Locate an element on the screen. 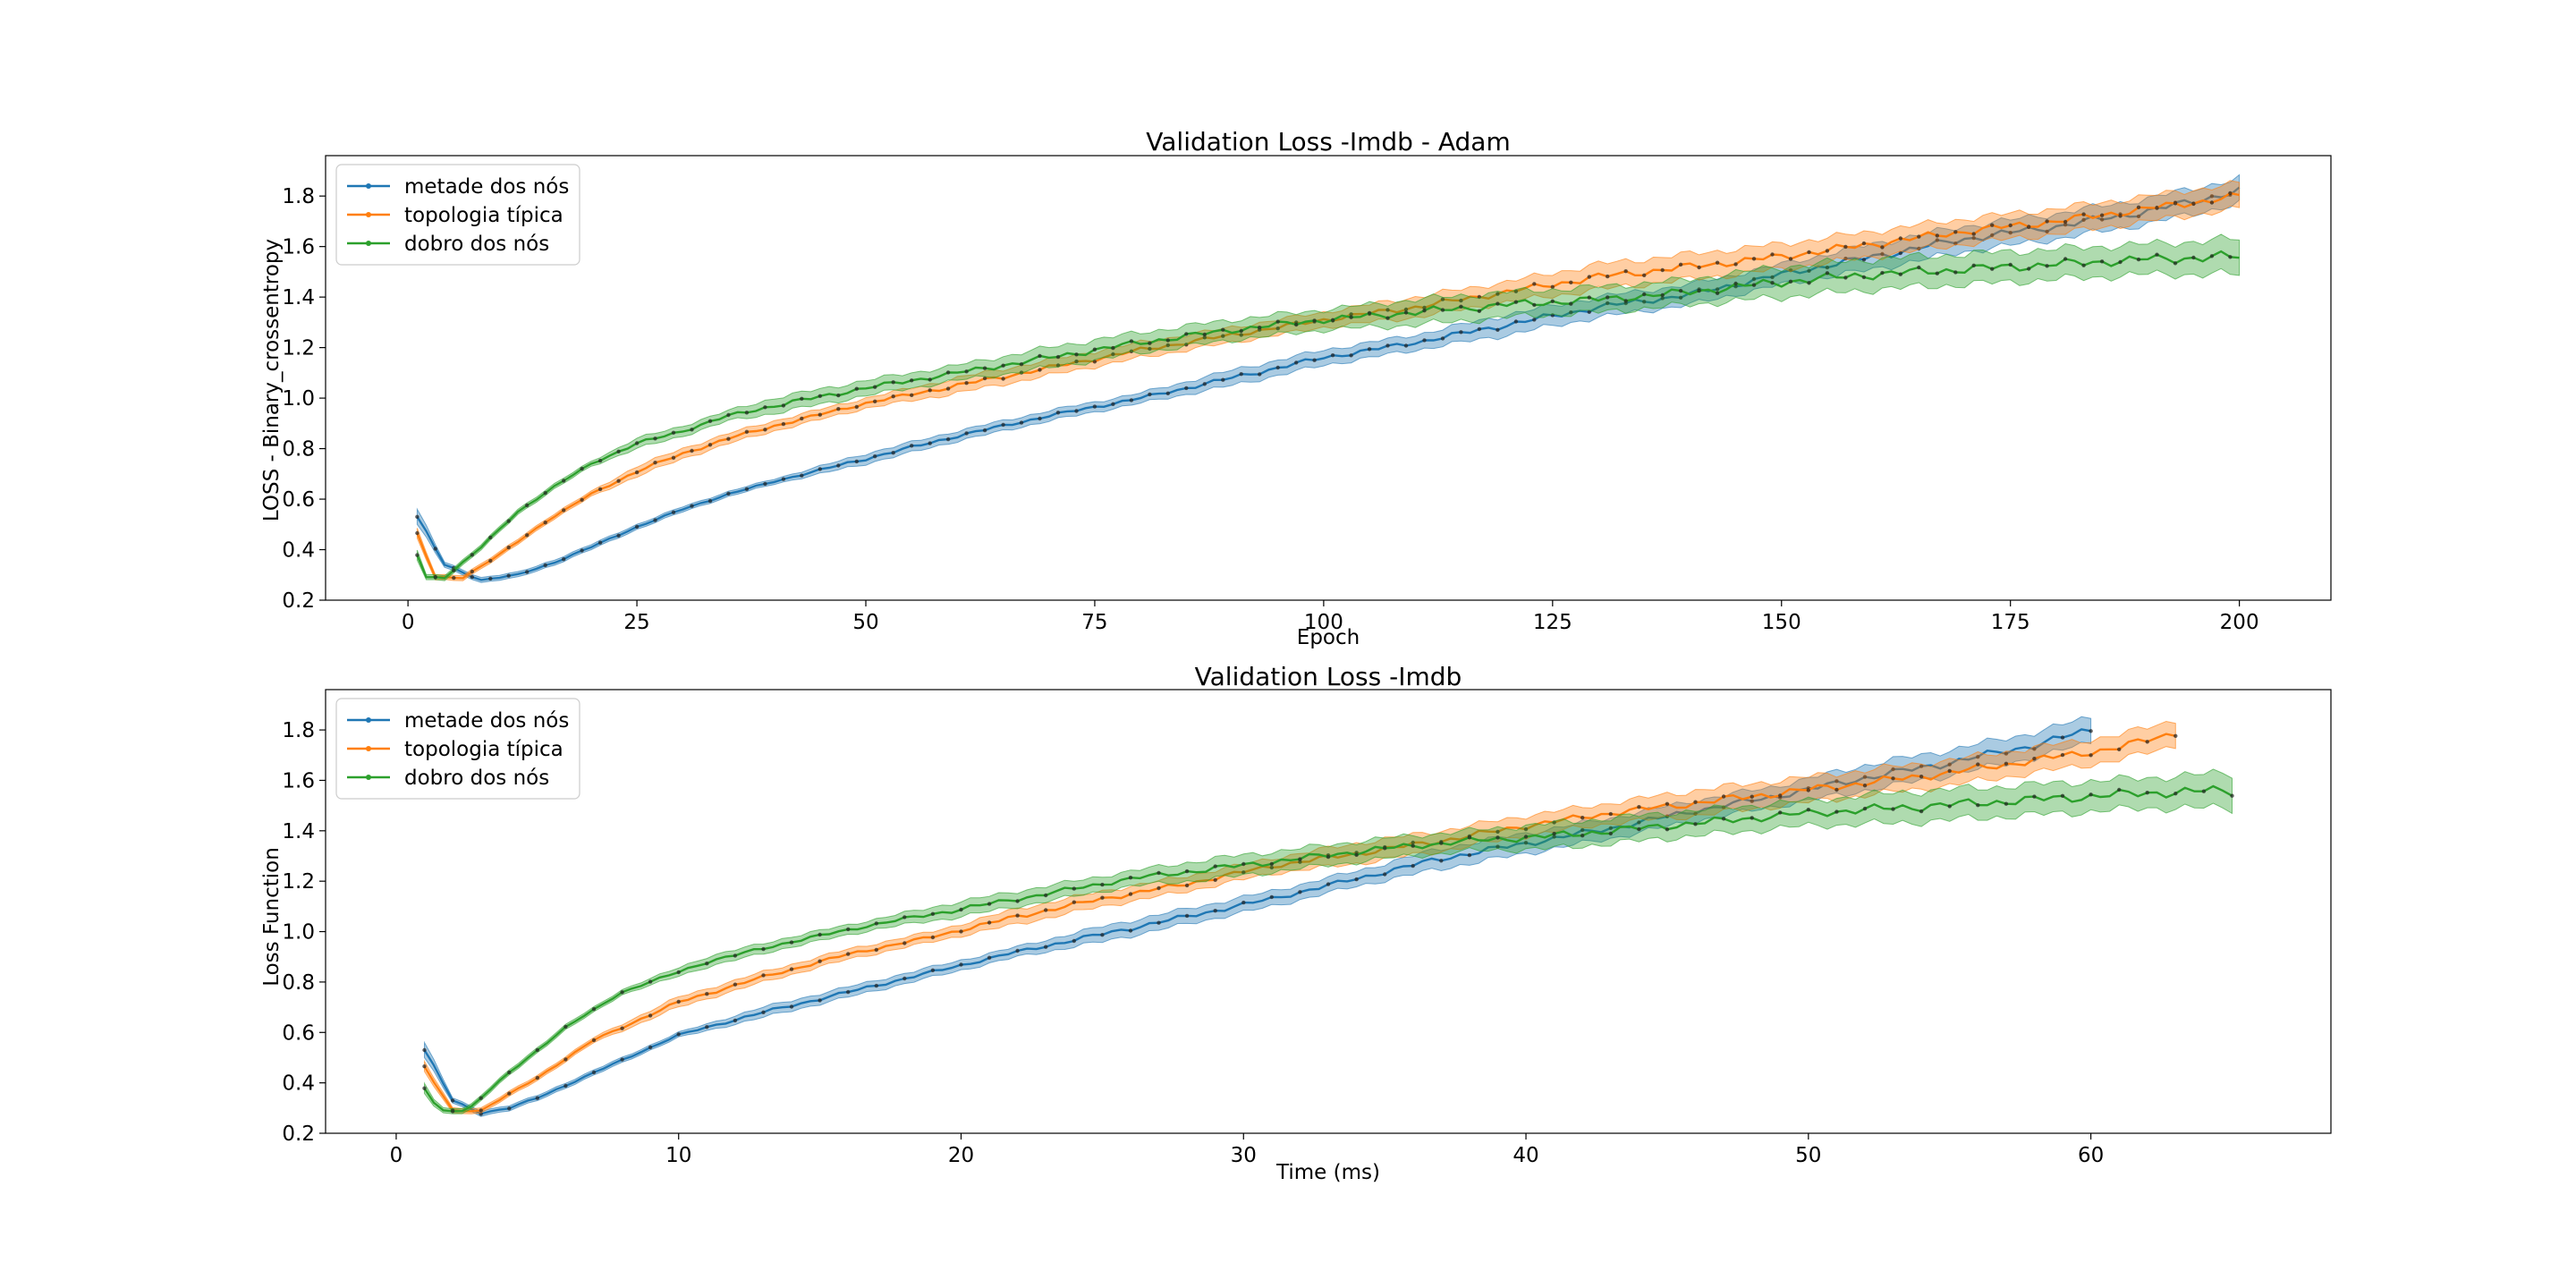 The image size is (2576, 1288). x-tick-label: 40 is located at coordinates (1525, 1155).